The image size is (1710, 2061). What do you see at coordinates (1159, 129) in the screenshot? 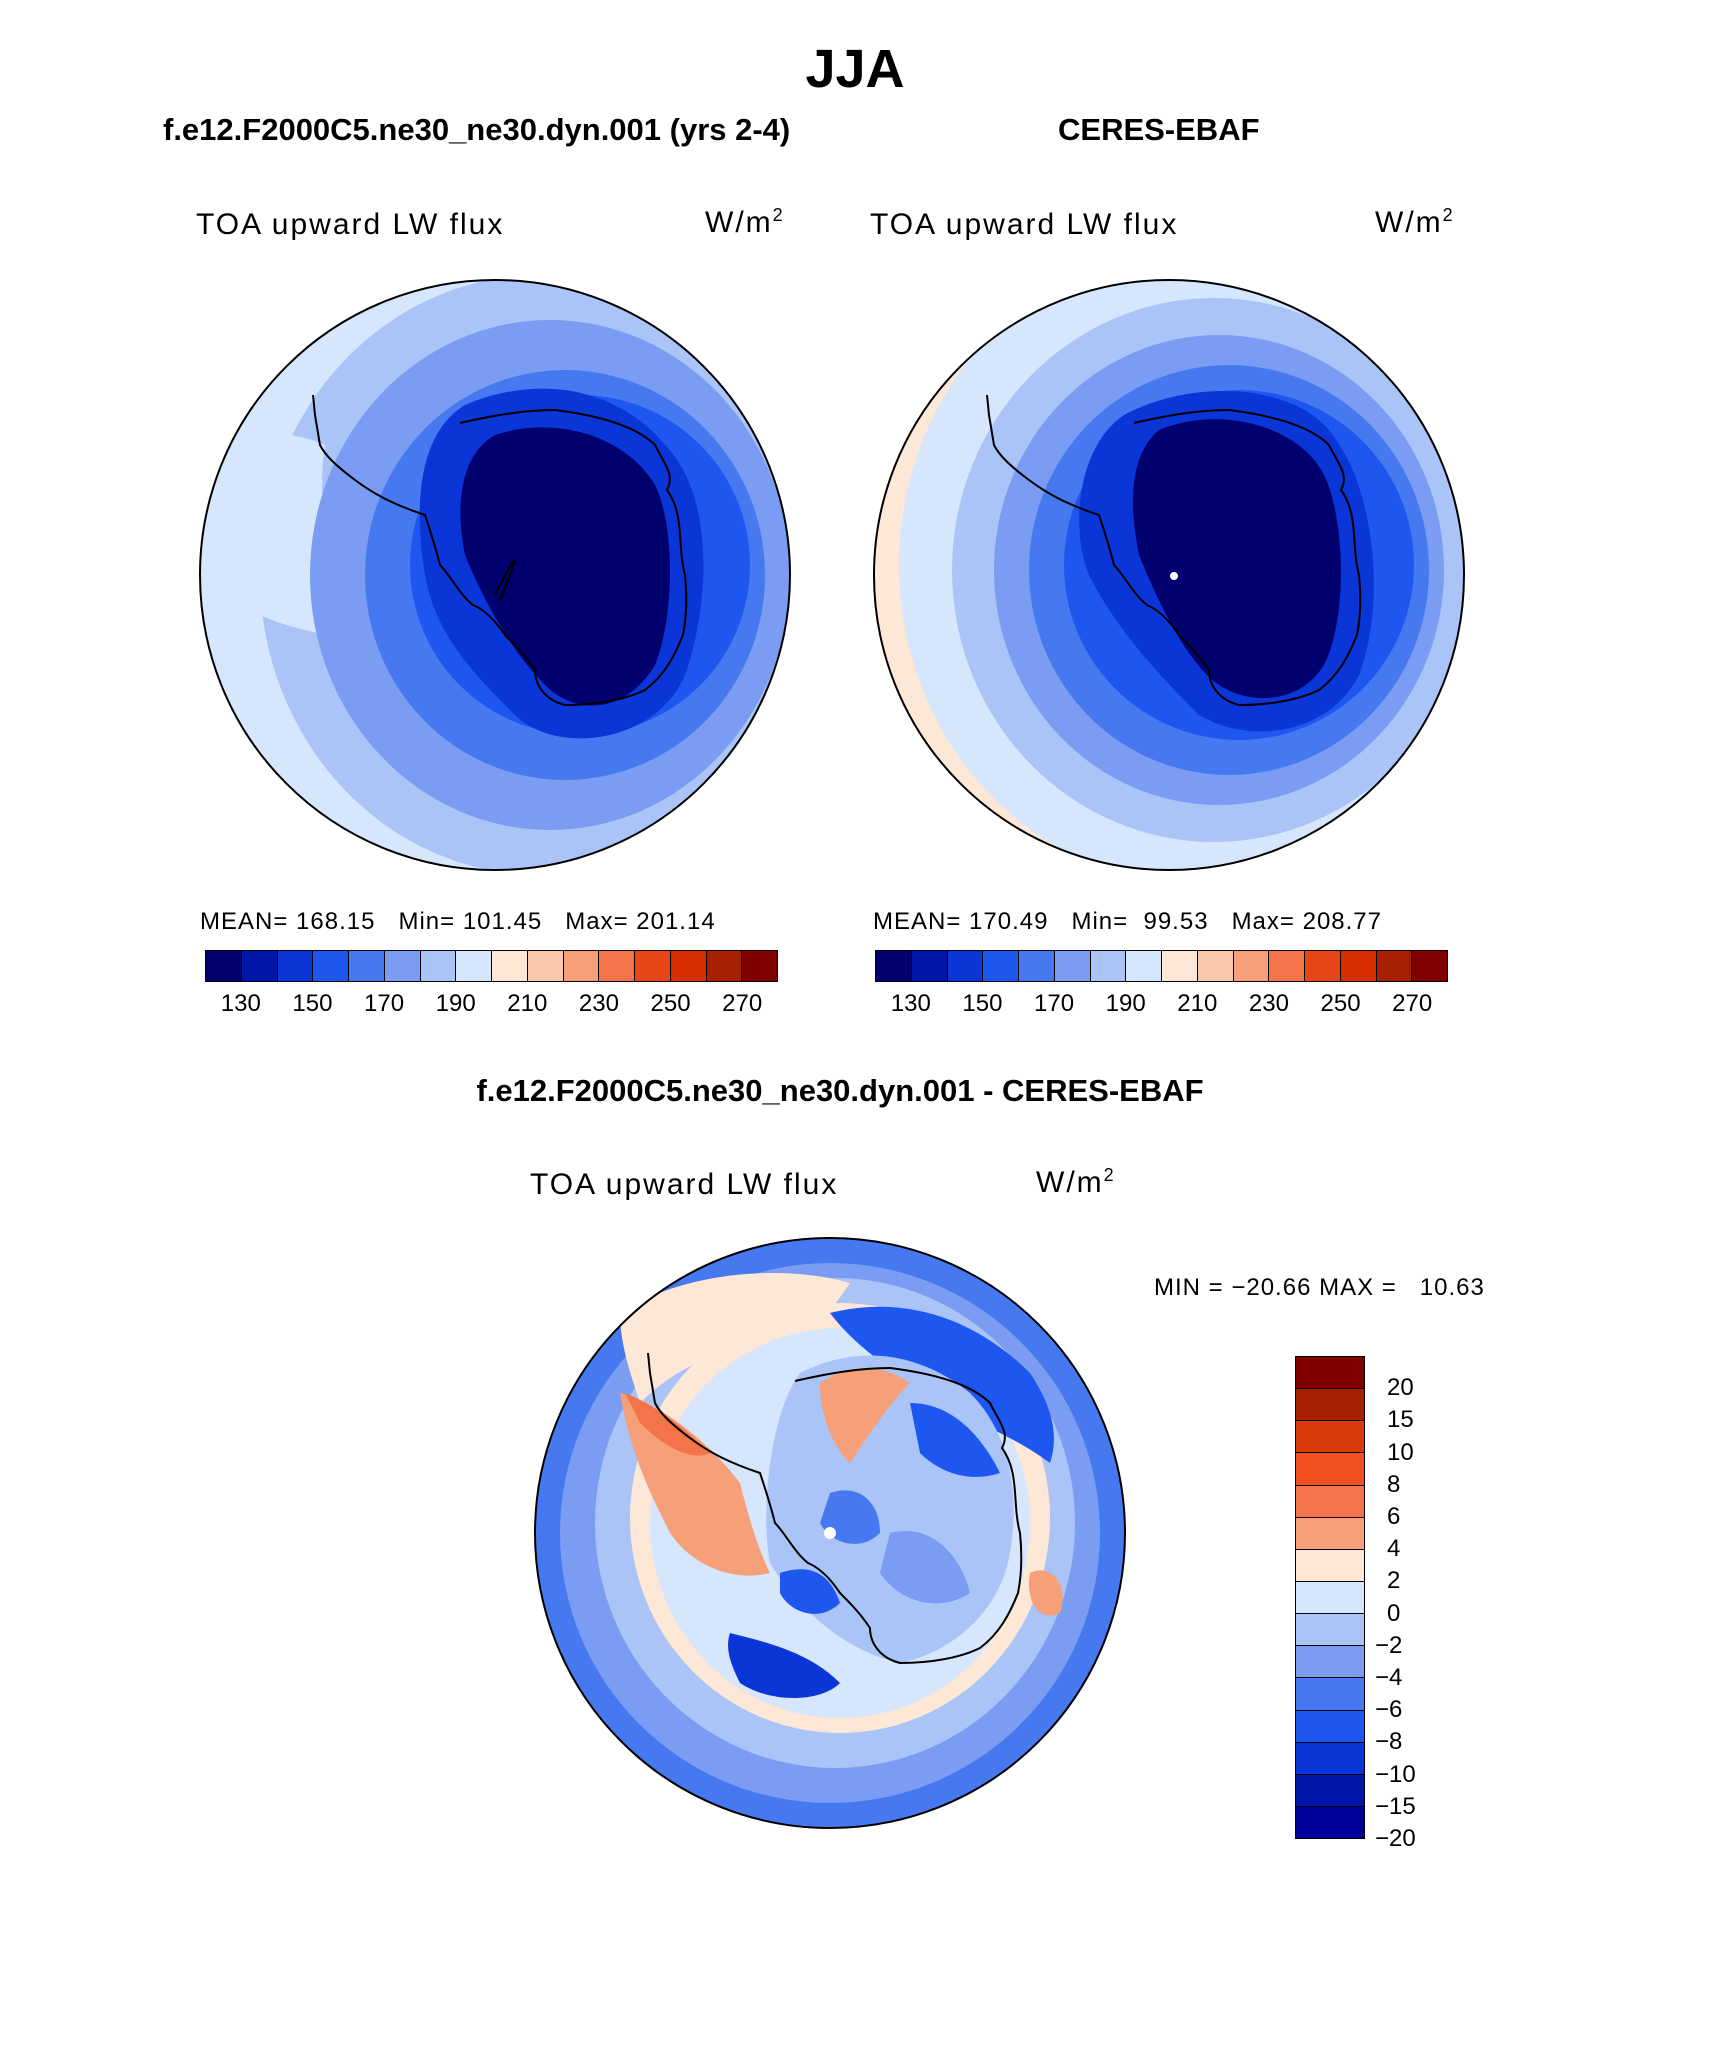
I see `panel2-case-title: CERES-EBAF` at bounding box center [1159, 129].